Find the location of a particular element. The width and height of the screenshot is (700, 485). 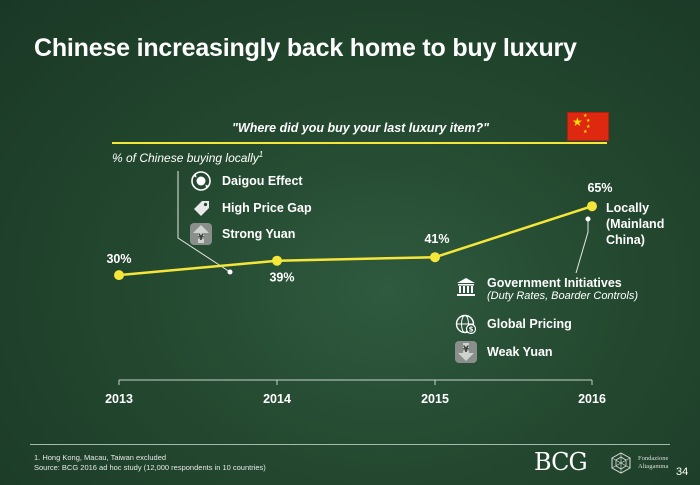

globe-dollar-icon: $ is located at coordinates (466, 324).